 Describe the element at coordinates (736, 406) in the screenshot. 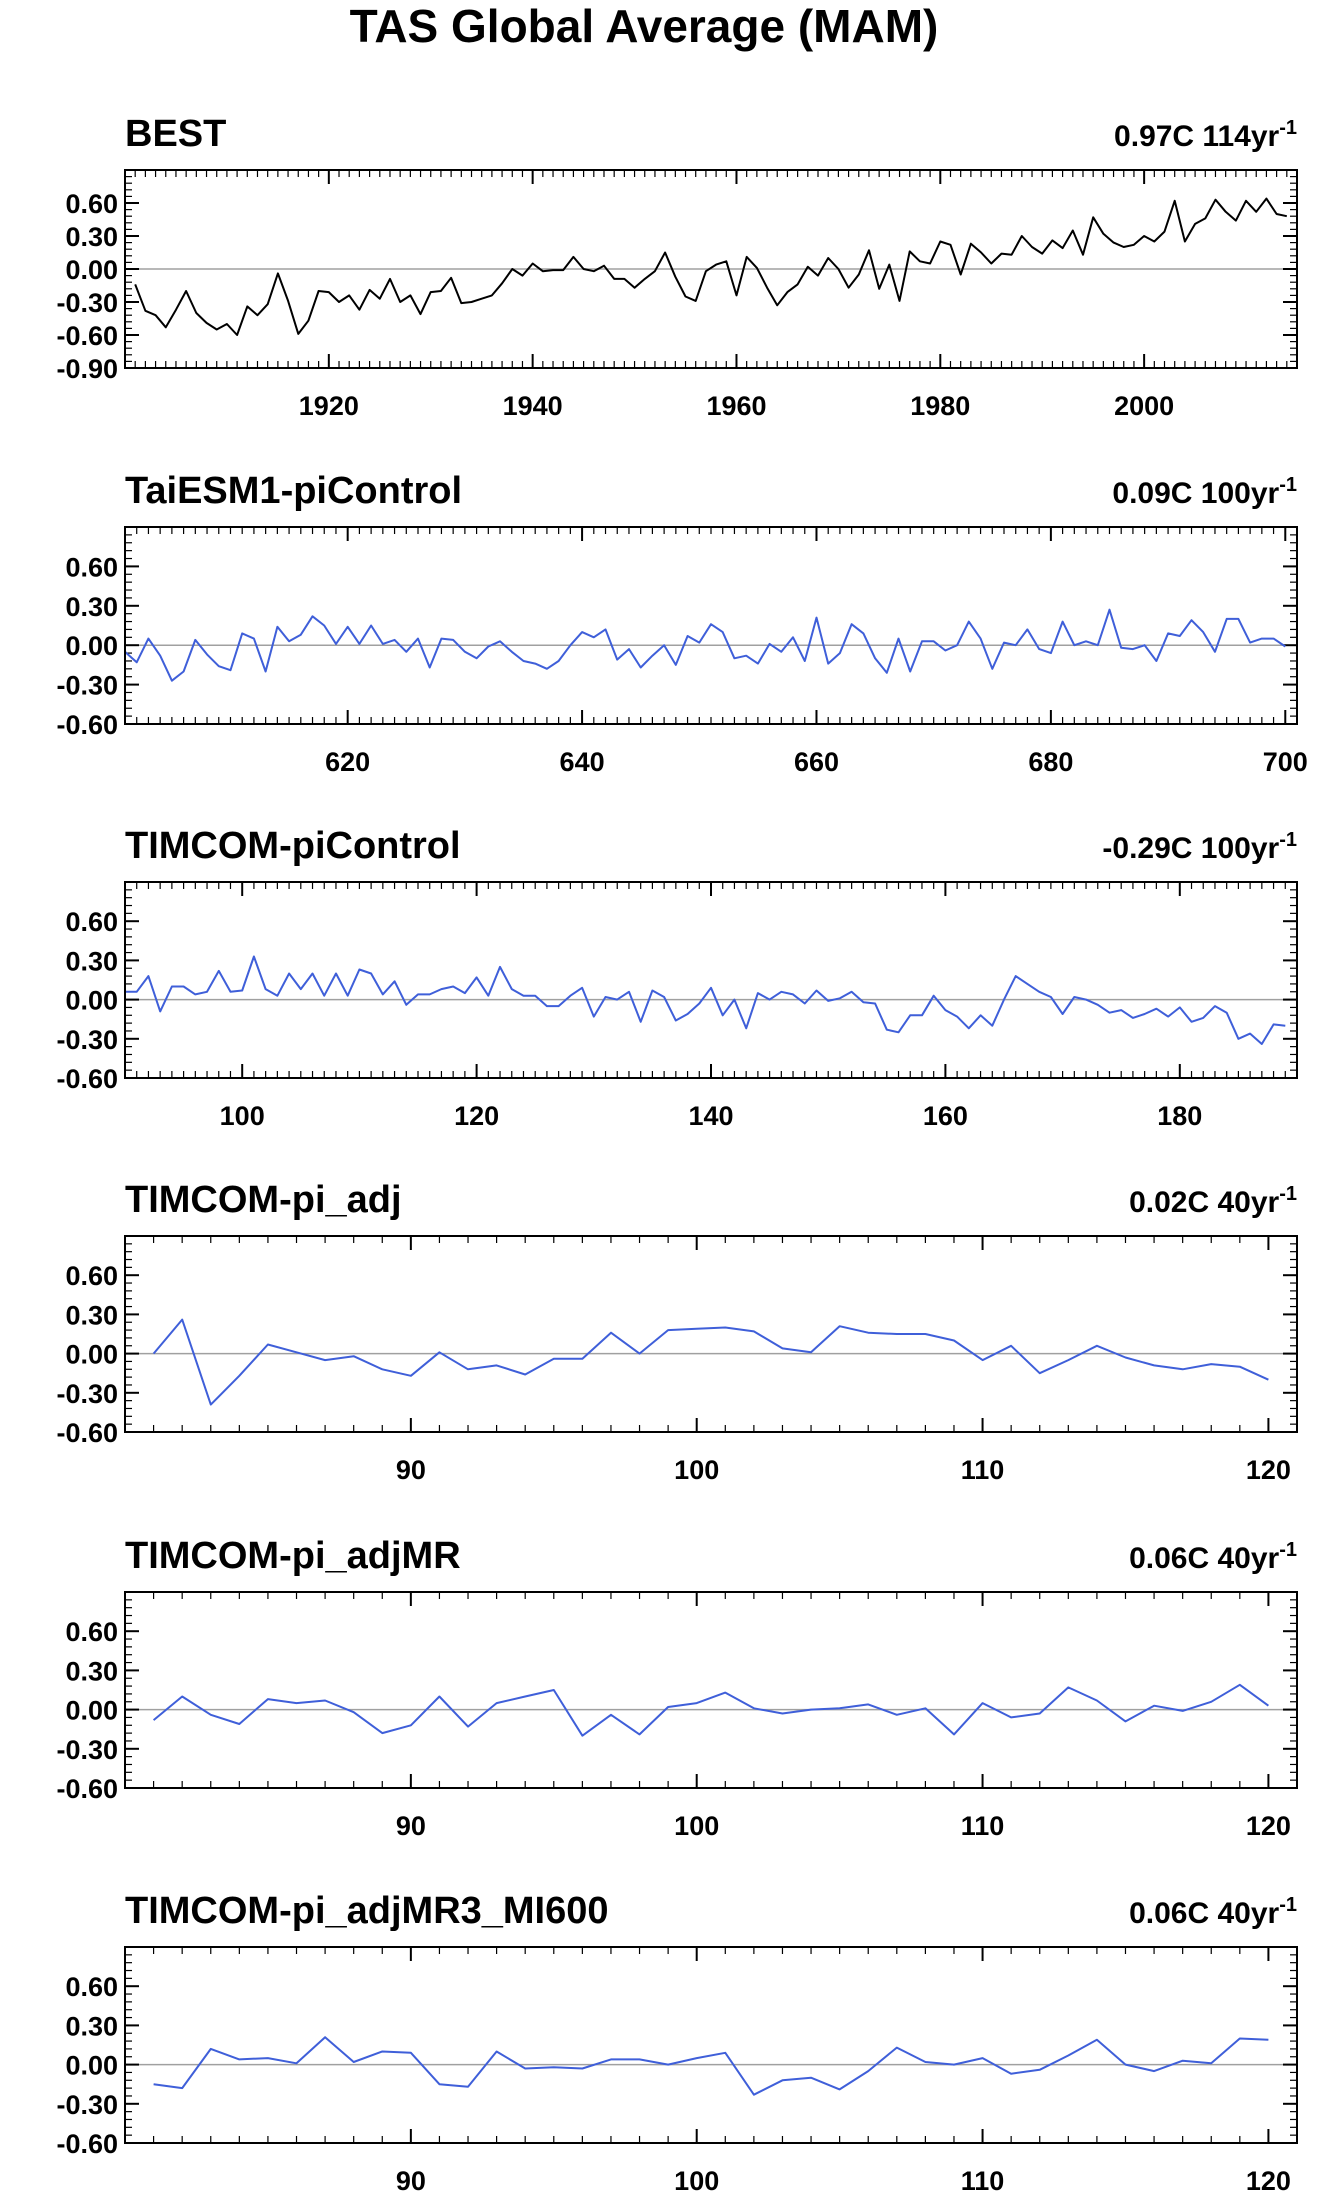

I see `x-tick-label: 1960` at that location.